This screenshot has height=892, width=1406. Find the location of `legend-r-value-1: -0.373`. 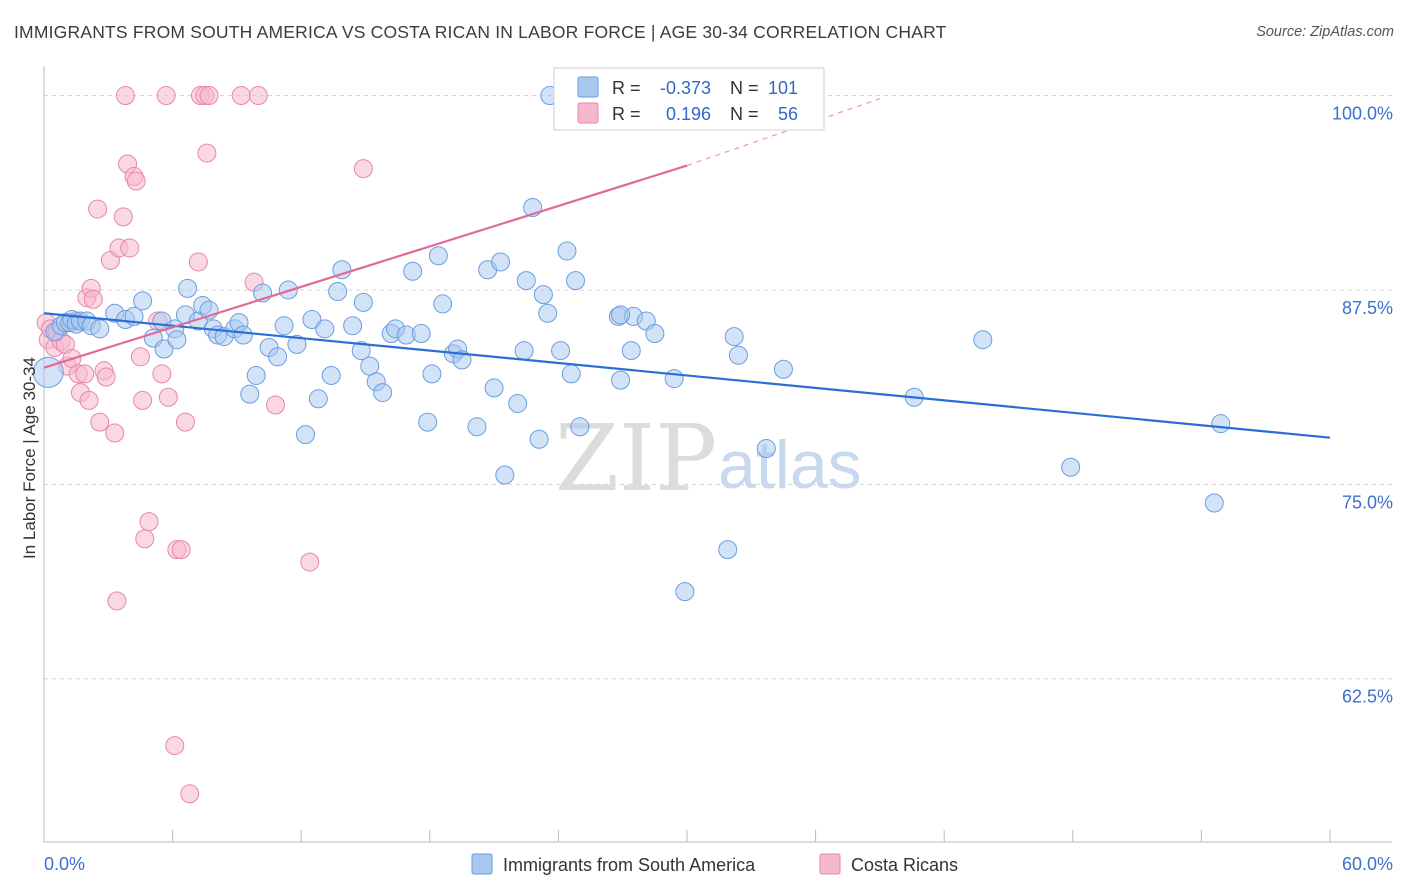

legend-r-value-1: -0.373 is located at coordinates (685, 88).